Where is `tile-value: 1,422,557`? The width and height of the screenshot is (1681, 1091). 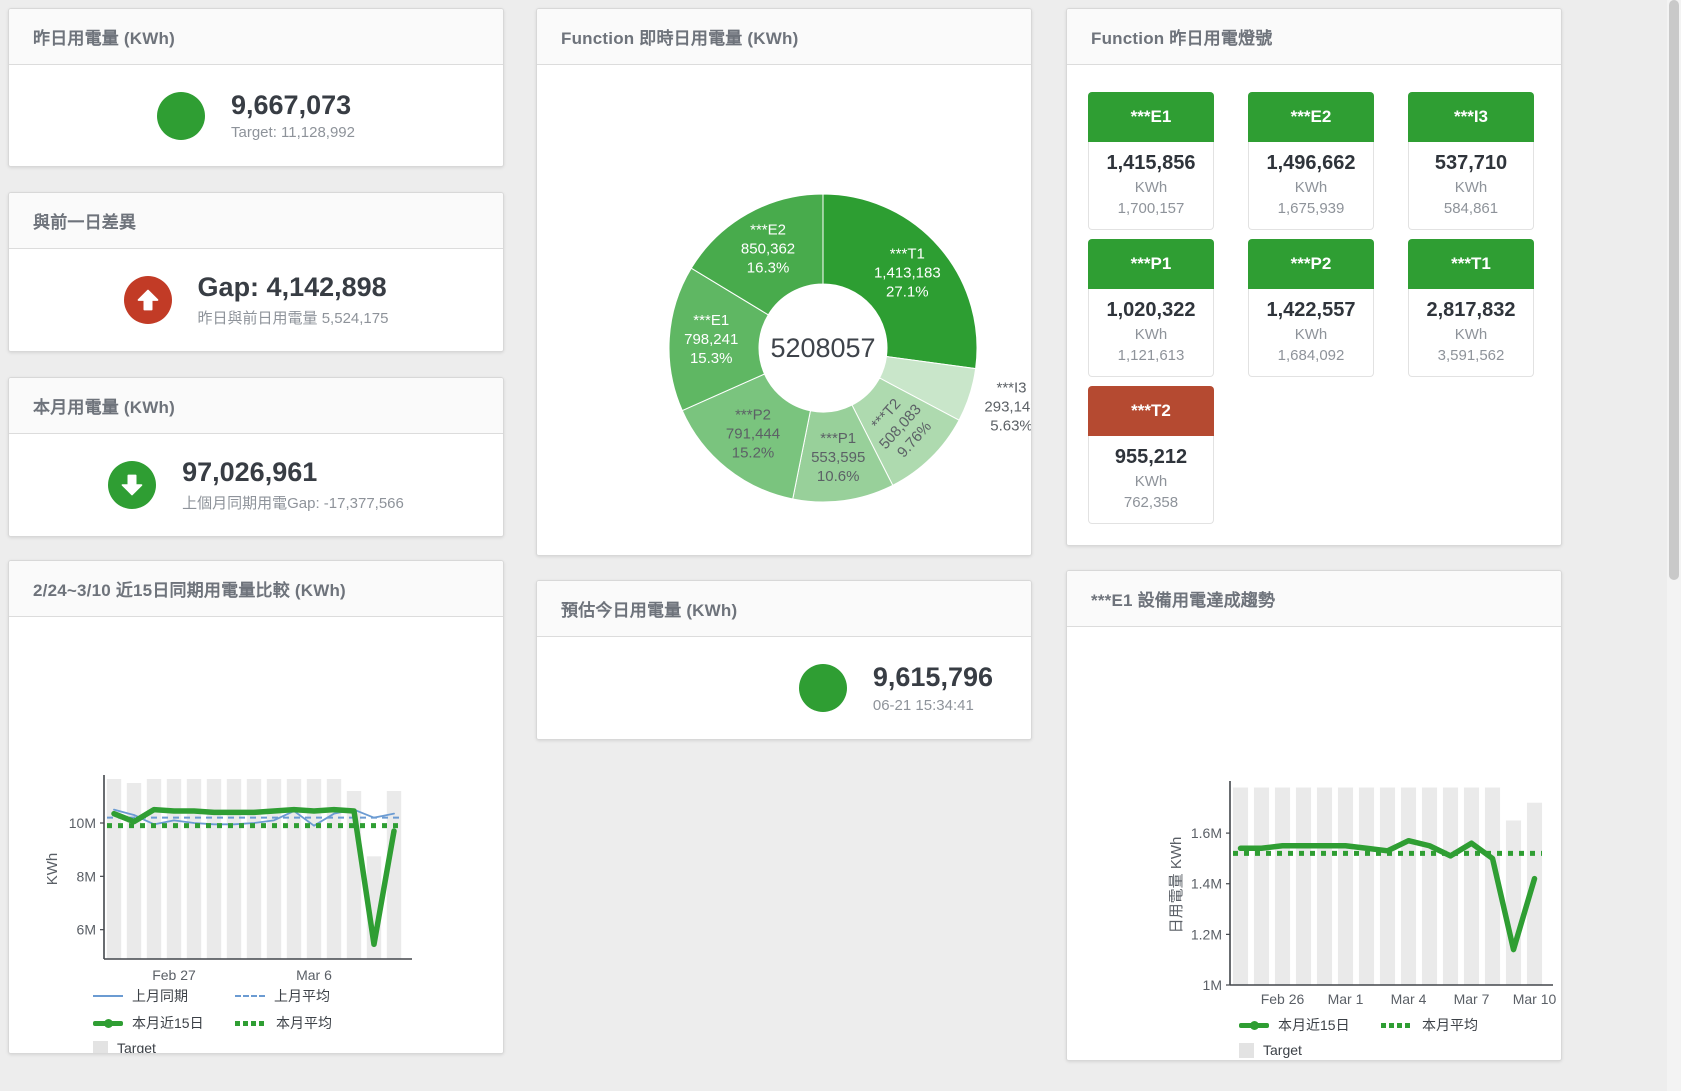 tile-value: 1,422,557 is located at coordinates (1311, 310).